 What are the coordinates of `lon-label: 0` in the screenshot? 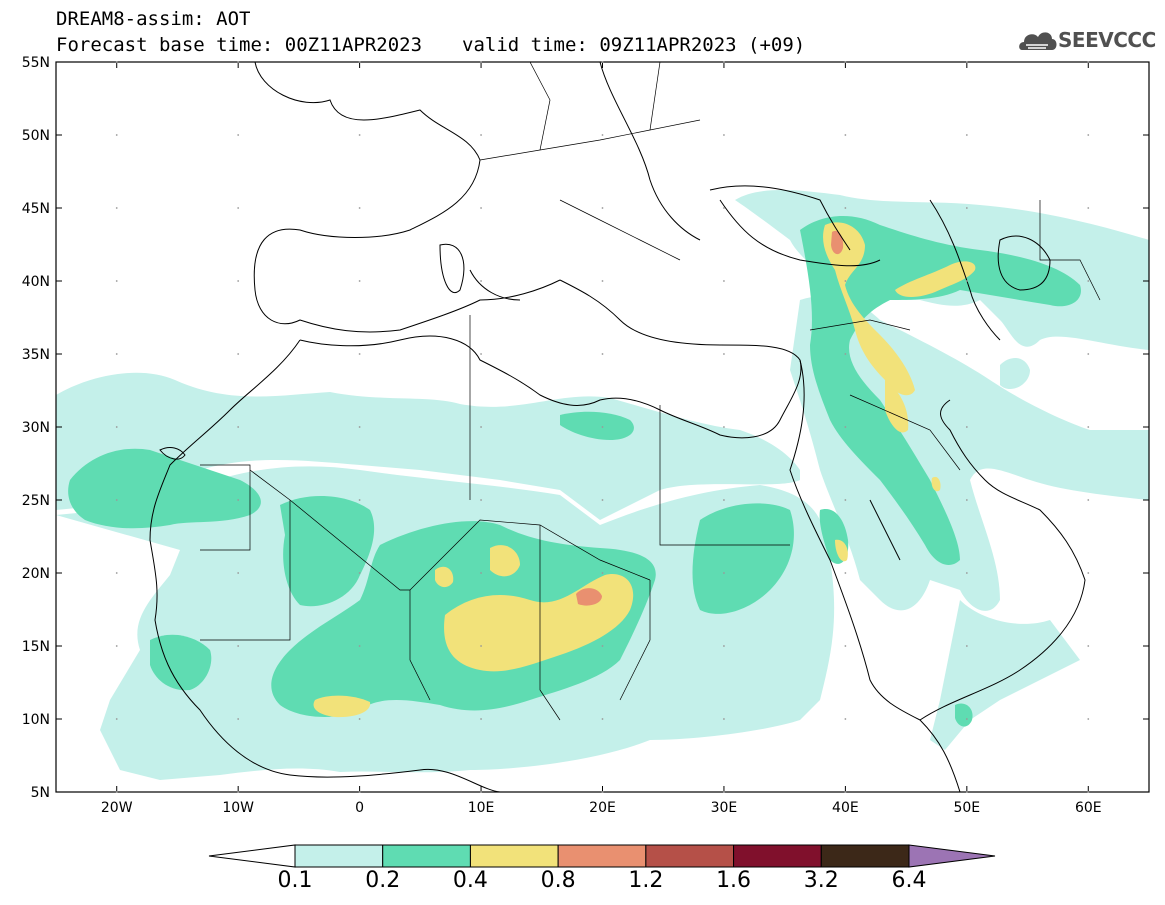 It's located at (359, 808).